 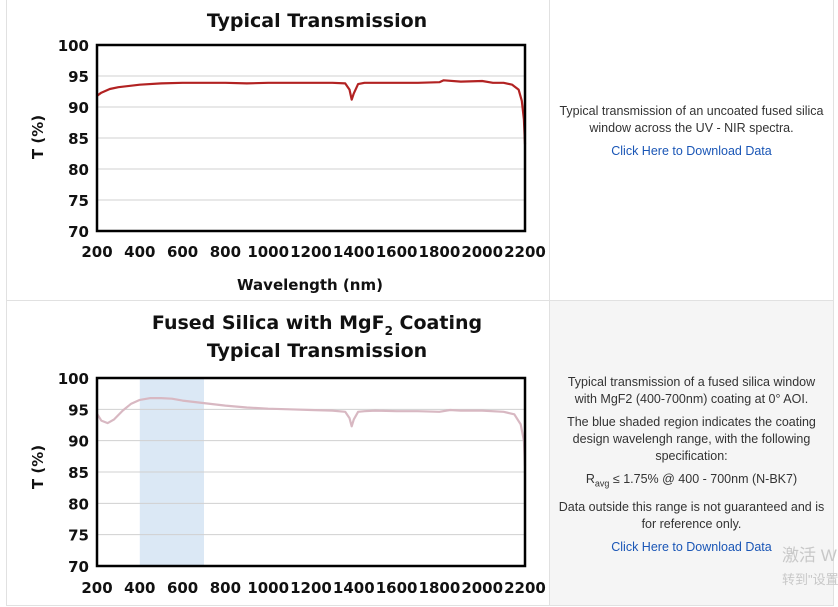 I want to click on chart-title: Typical Transmission, so click(x=317, y=21).